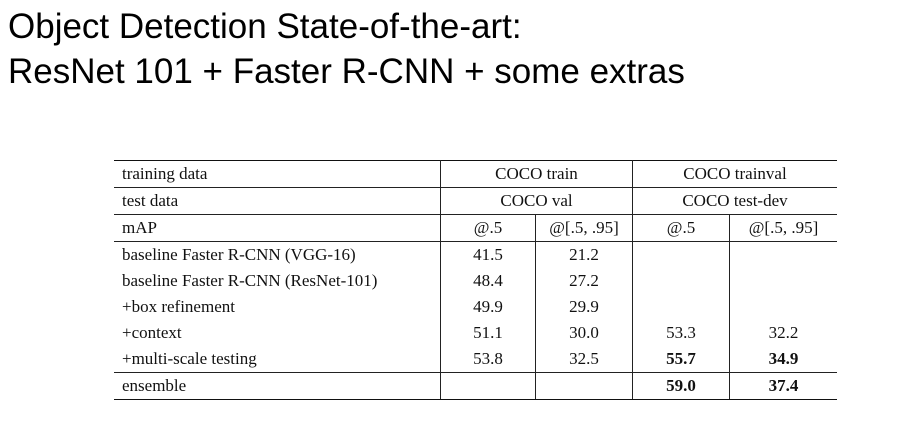  I want to click on metric-row: mAP @.5 @[.5, .95] @.5 @[.5, .95], so click(475, 228).